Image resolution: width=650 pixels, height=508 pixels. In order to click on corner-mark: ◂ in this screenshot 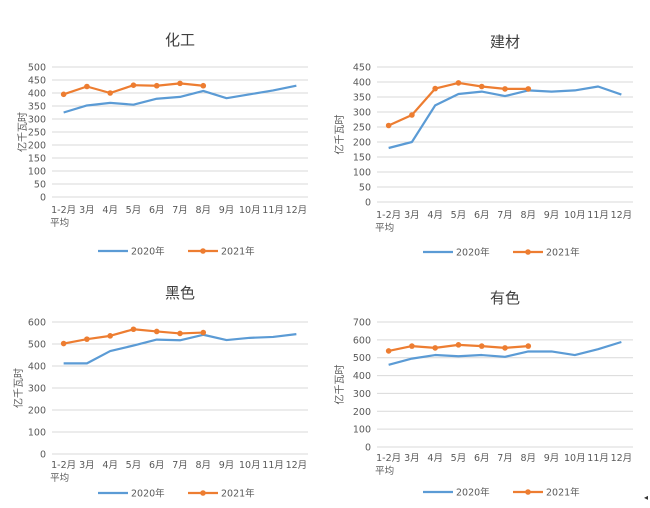, I will do `click(645, 497)`.